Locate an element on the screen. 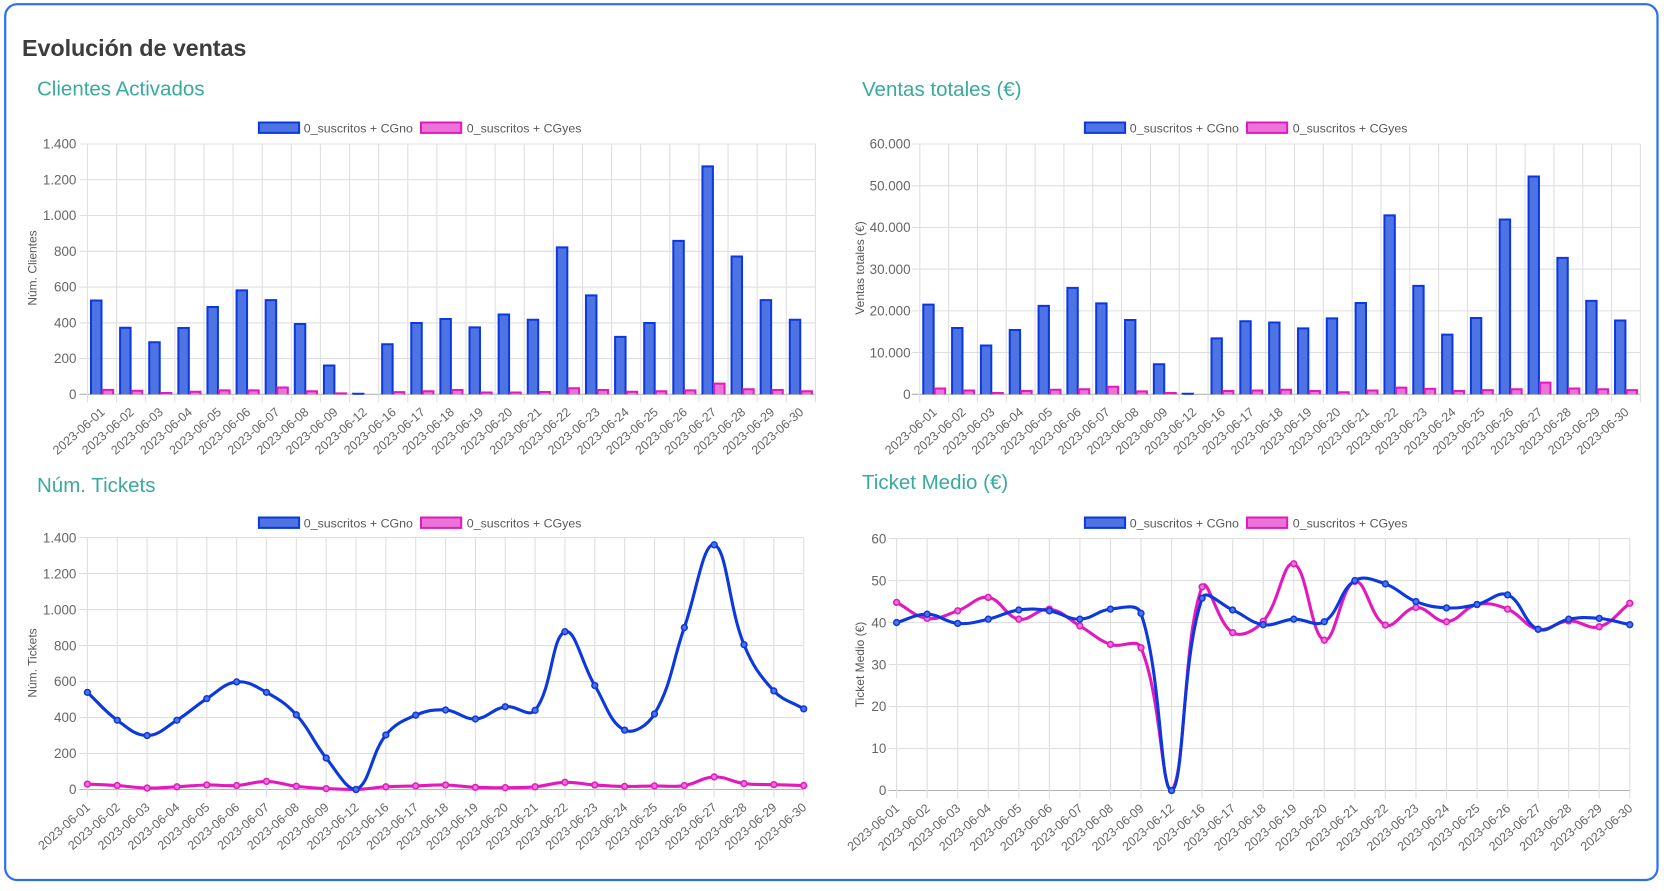 The width and height of the screenshot is (1664, 891). svg-text: 60.000 is located at coordinates (890, 144).